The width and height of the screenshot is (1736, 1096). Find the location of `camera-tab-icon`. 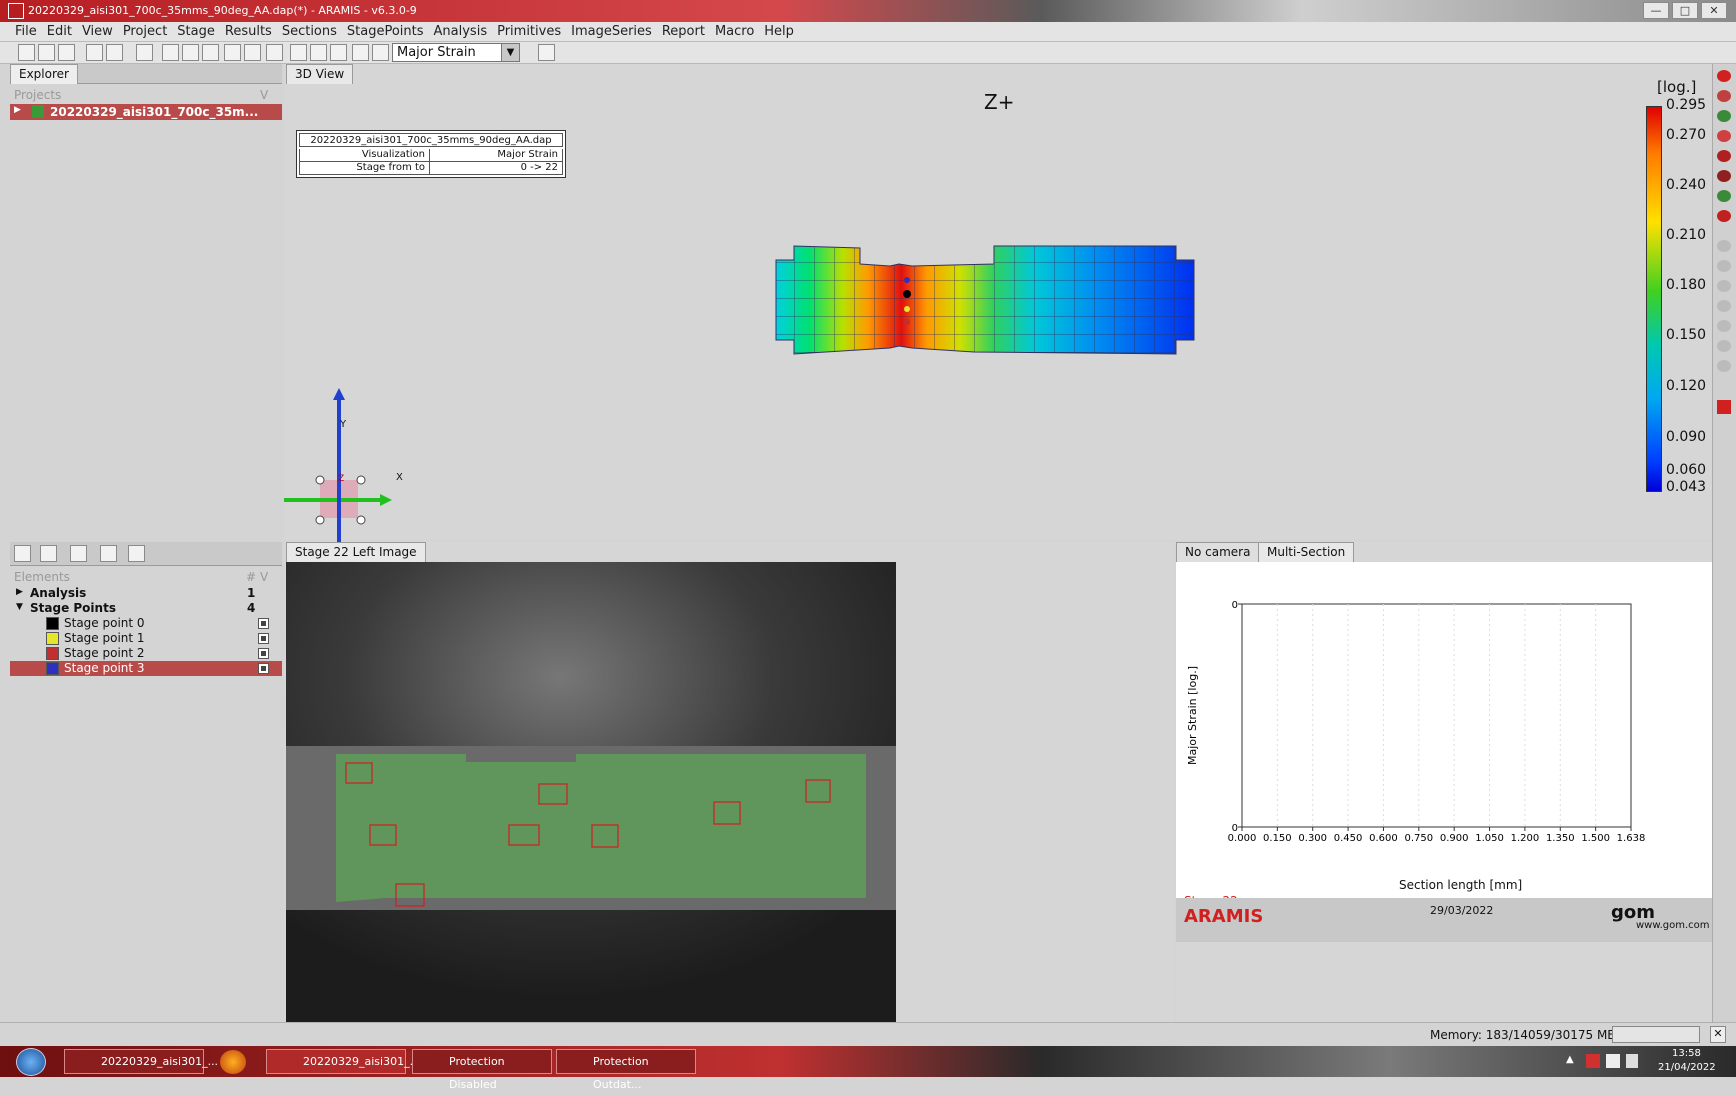

camera-tab-icon is located at coordinates (108, 553).